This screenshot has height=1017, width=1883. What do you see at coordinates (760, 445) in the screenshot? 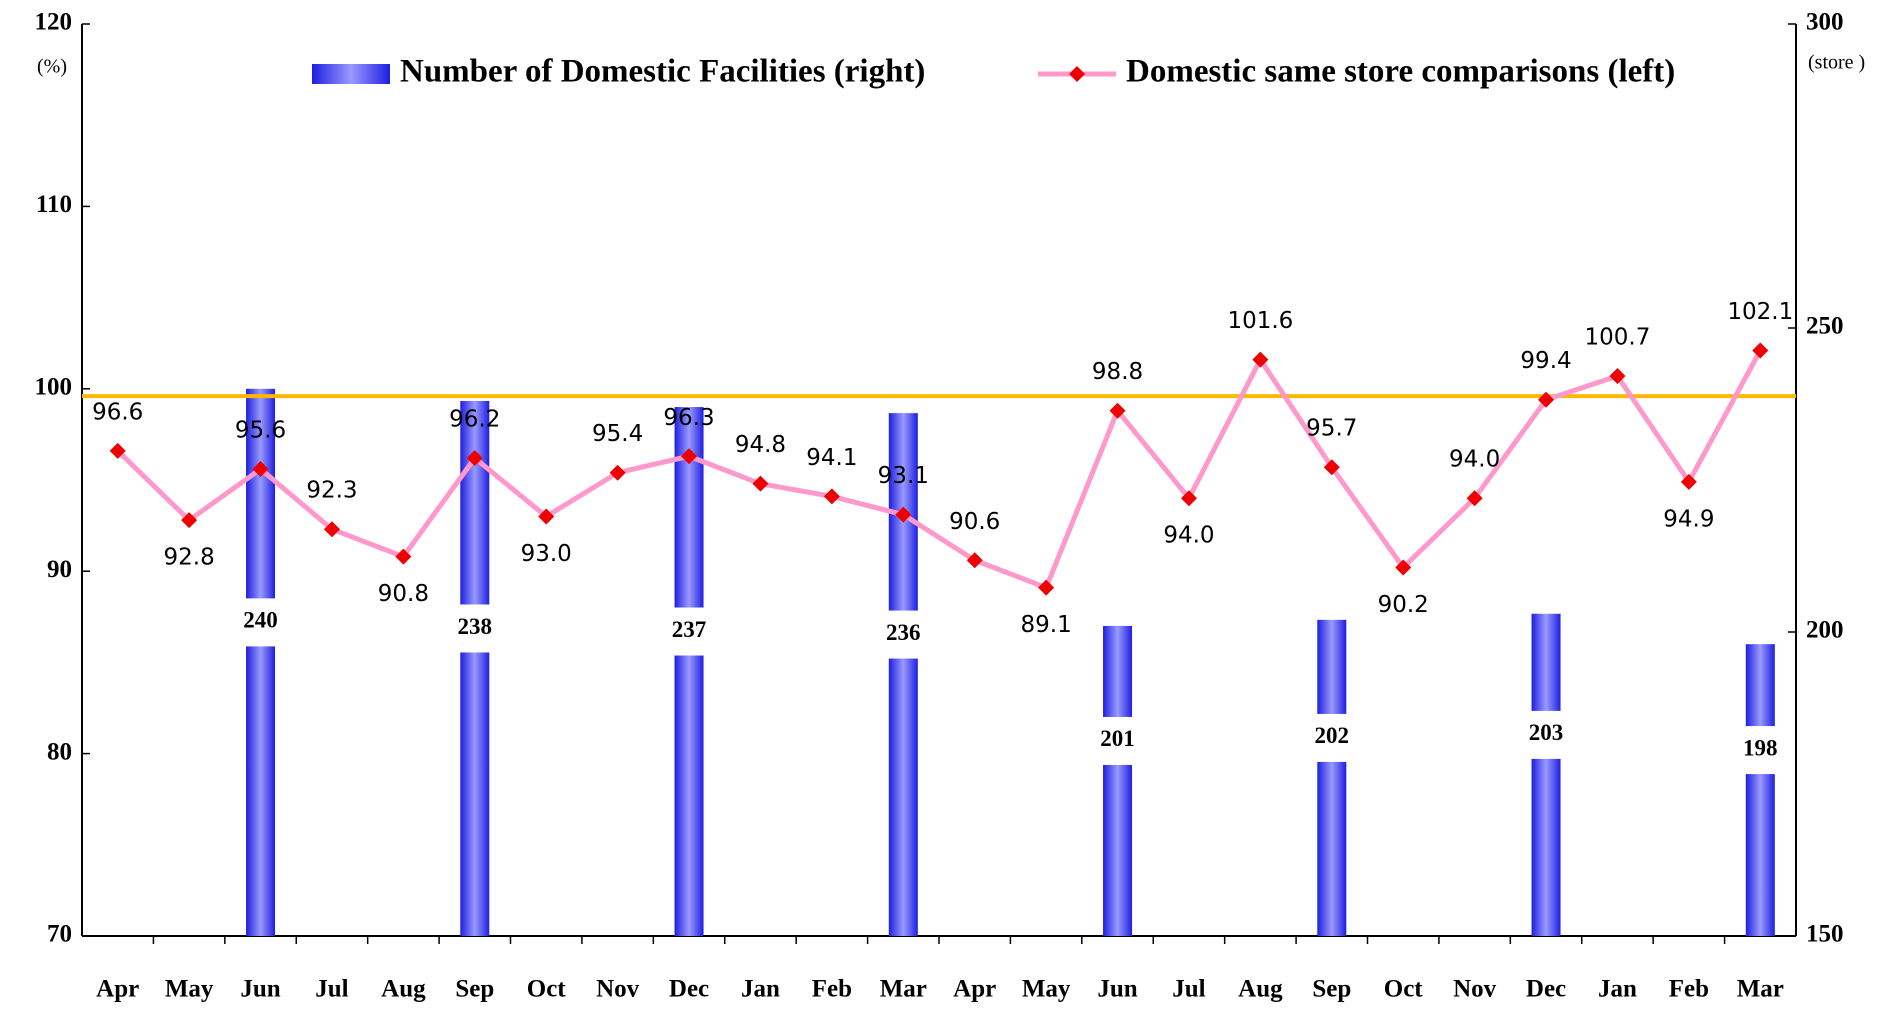
I see `data-label: 94.8` at bounding box center [760, 445].